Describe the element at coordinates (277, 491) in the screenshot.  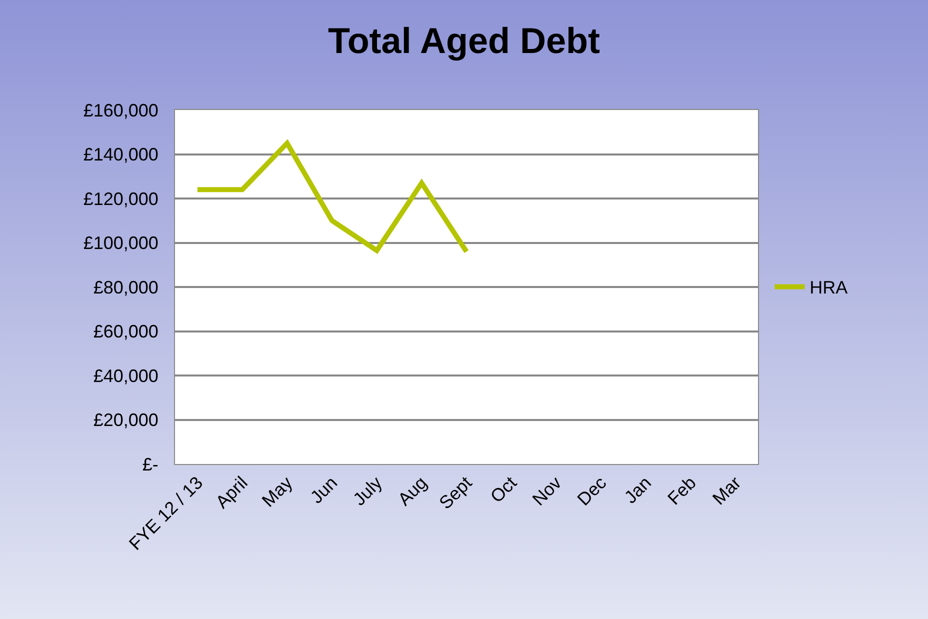
I see `x-tick-label: May` at that location.